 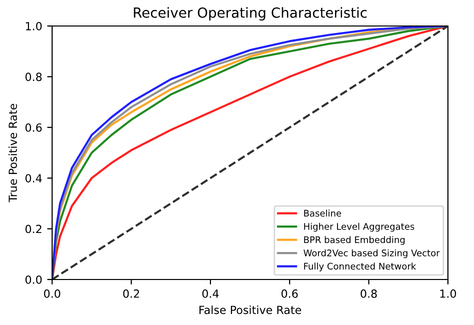 What do you see at coordinates (354, 240) in the screenshot?
I see `legend-label: BPR based Embedding` at bounding box center [354, 240].